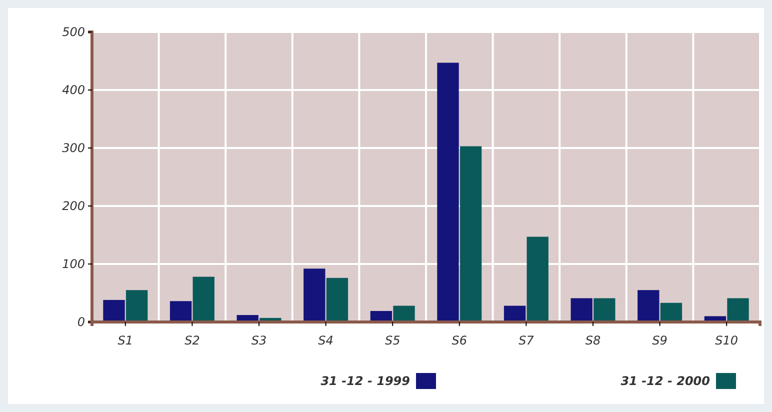  What do you see at coordinates (665, 381) in the screenshot?
I see `legend-label: 31 -12 - 2000` at bounding box center [665, 381].